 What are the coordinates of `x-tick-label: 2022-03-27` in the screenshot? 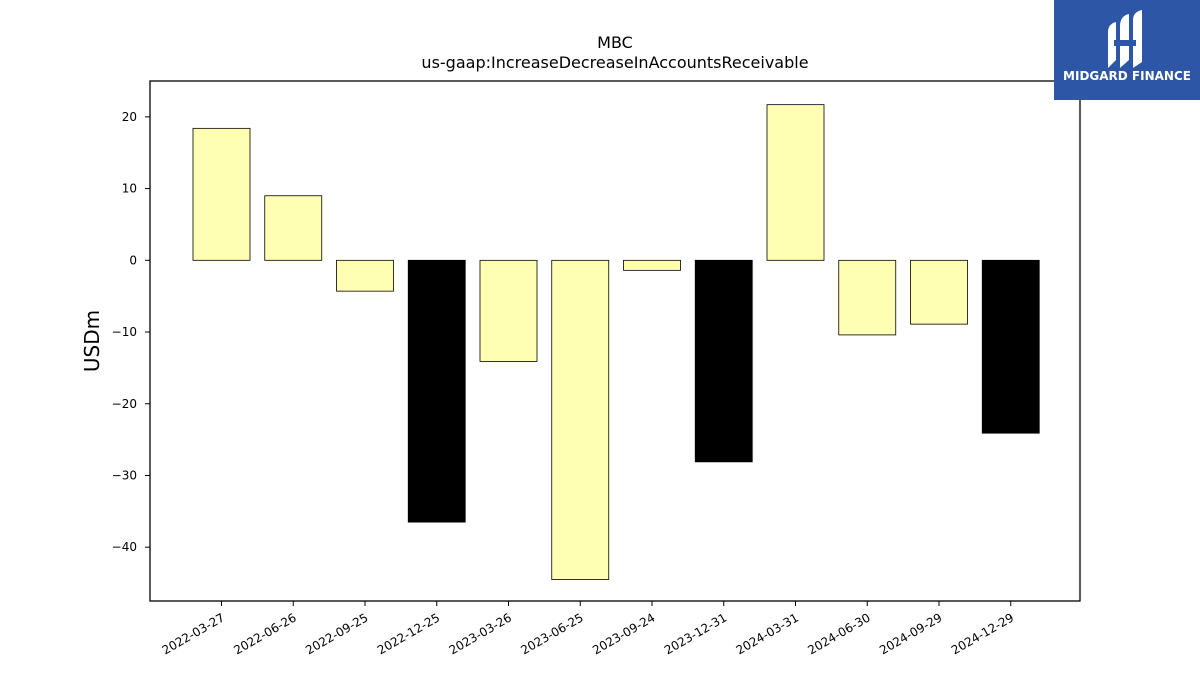 It's located at (193, 633).